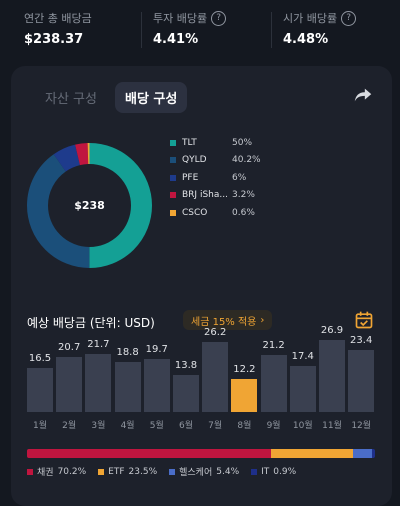 Image resolution: width=400 pixels, height=506 pixels. I want to click on legend-pct: 3.2%, so click(243, 195).